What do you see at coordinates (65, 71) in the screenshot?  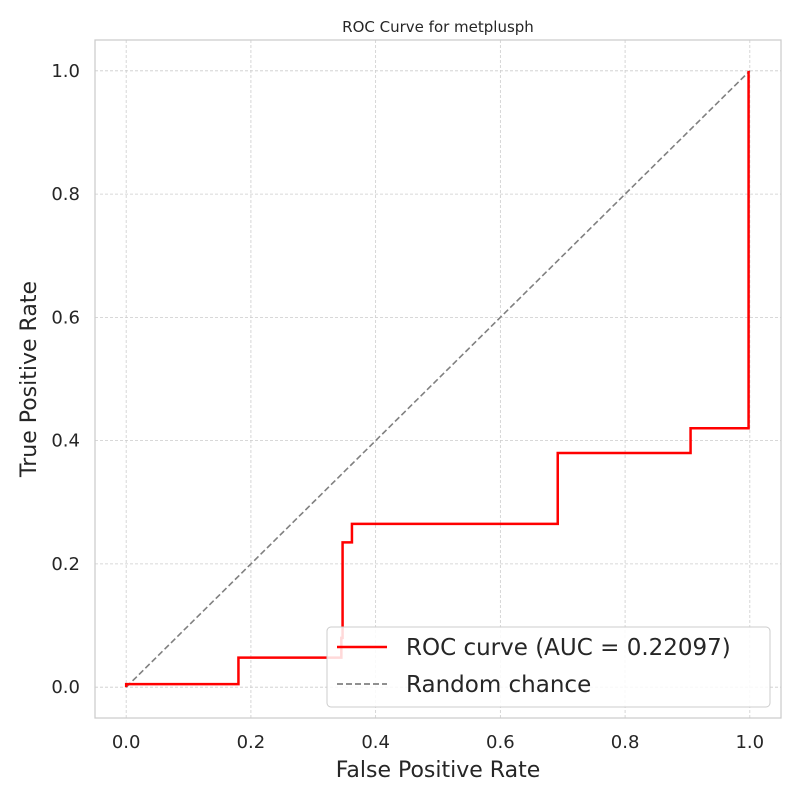 I see `y-tick-label: 1.0` at bounding box center [65, 71].